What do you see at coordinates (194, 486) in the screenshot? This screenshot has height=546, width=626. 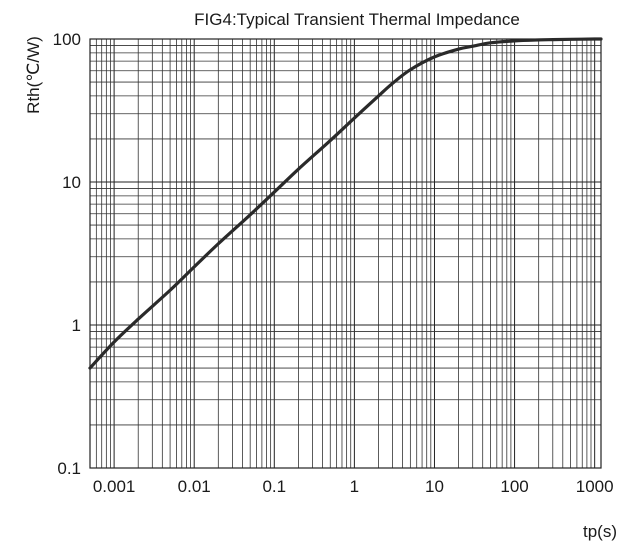 I see `x-tick-label: 0.01` at bounding box center [194, 486].